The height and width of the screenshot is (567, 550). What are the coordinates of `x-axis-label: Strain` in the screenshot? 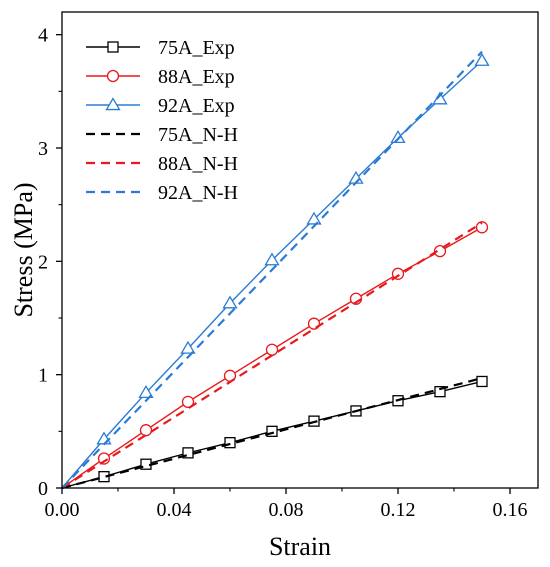 It's located at (300, 546).